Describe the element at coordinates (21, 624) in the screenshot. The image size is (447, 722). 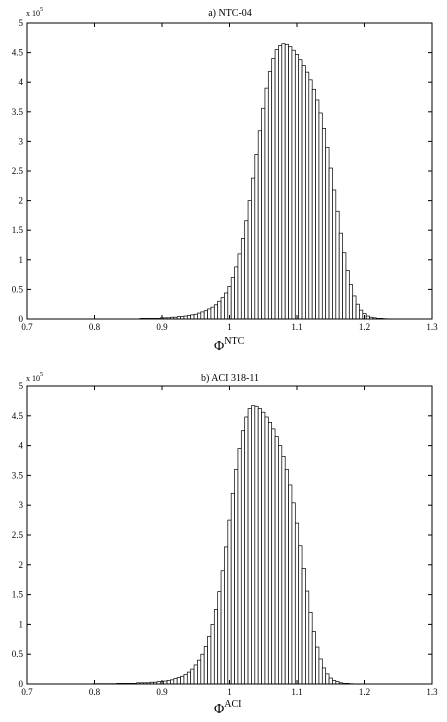
I see `panel-b-y-tick-label: 1` at that location.